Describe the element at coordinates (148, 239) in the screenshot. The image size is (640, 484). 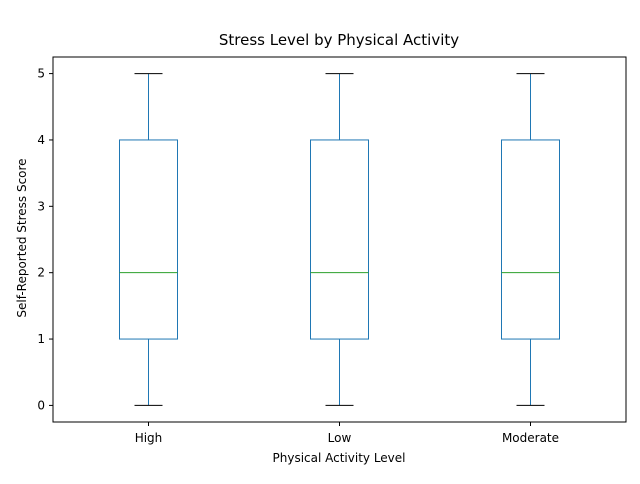
I see `box-high` at that location.